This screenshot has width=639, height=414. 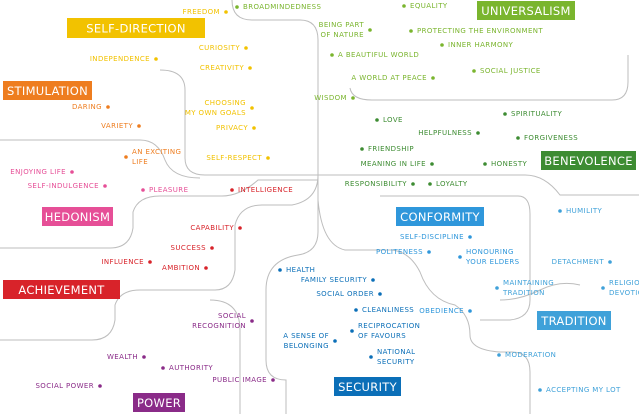 I want to click on group-header: STIMULATION, so click(x=47, y=91).